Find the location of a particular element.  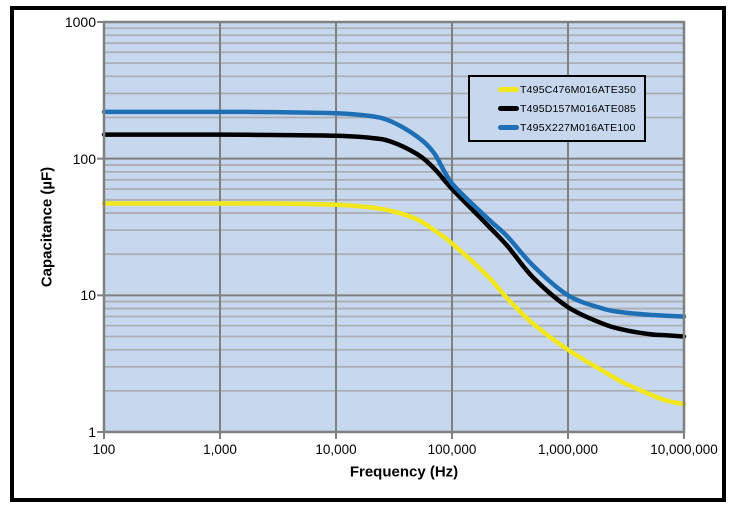

series-swatch-black is located at coordinates (508, 108).